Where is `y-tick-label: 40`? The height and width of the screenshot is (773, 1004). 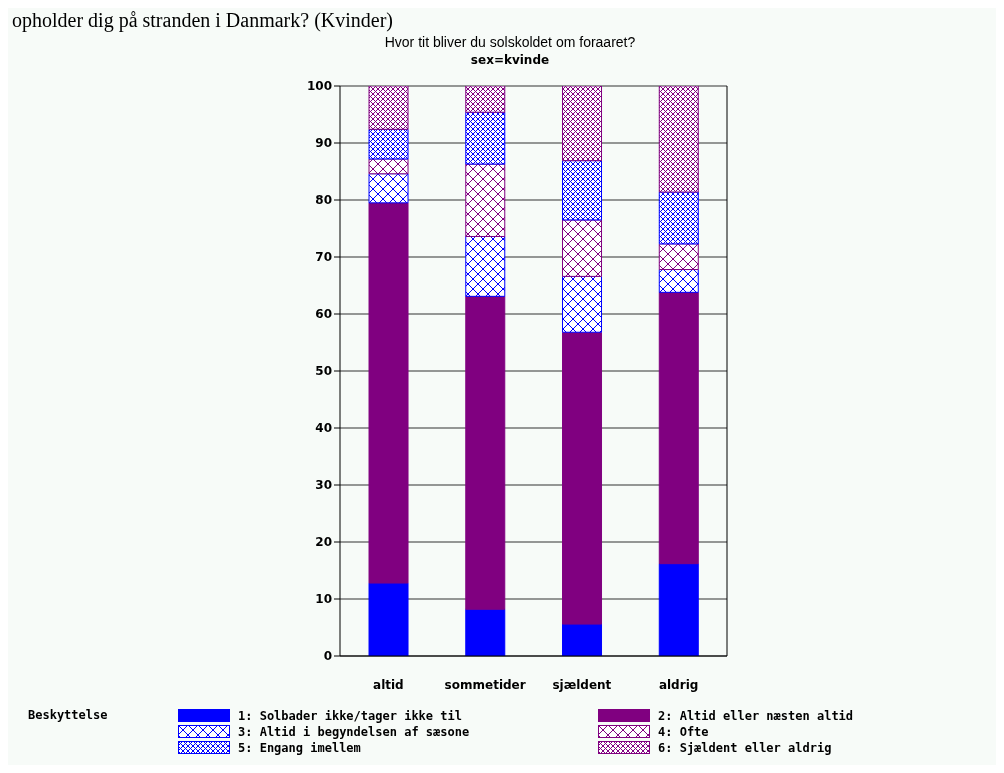 y-tick-label: 40 is located at coordinates (323, 428).